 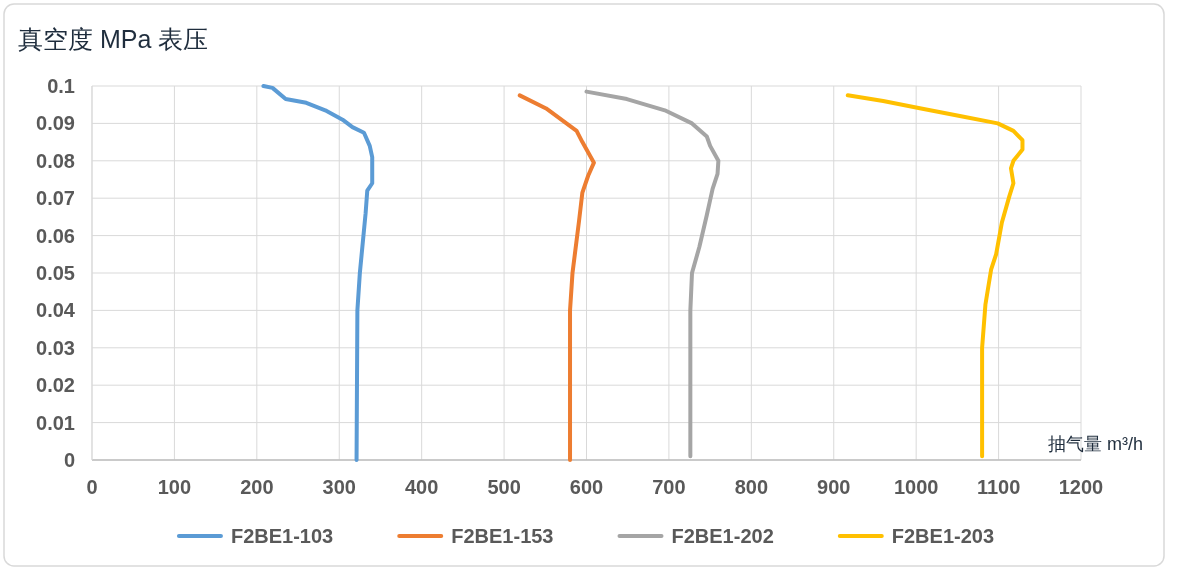 I want to click on x-tick-label: 0, so click(x=92, y=487).